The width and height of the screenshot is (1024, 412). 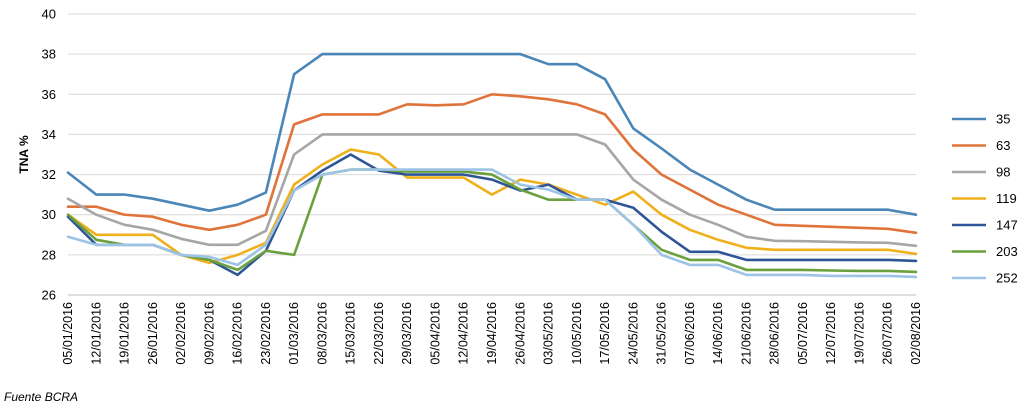 What do you see at coordinates (49, 254) in the screenshot?
I see `y-tick-label: 28` at bounding box center [49, 254].